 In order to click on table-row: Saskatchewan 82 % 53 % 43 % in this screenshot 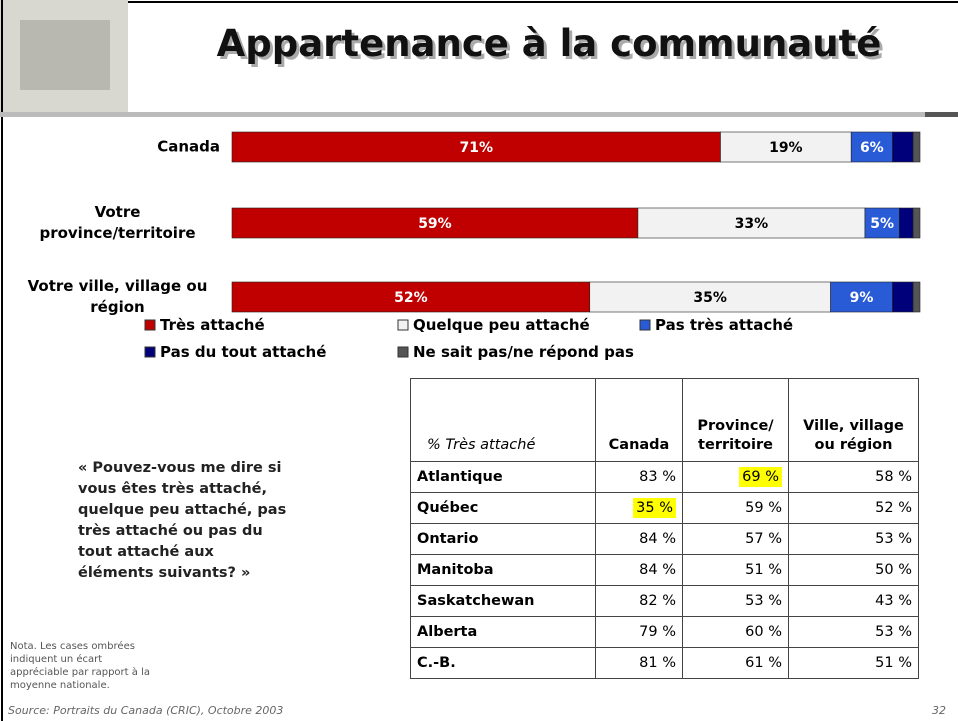, I will do `click(664, 601)`.